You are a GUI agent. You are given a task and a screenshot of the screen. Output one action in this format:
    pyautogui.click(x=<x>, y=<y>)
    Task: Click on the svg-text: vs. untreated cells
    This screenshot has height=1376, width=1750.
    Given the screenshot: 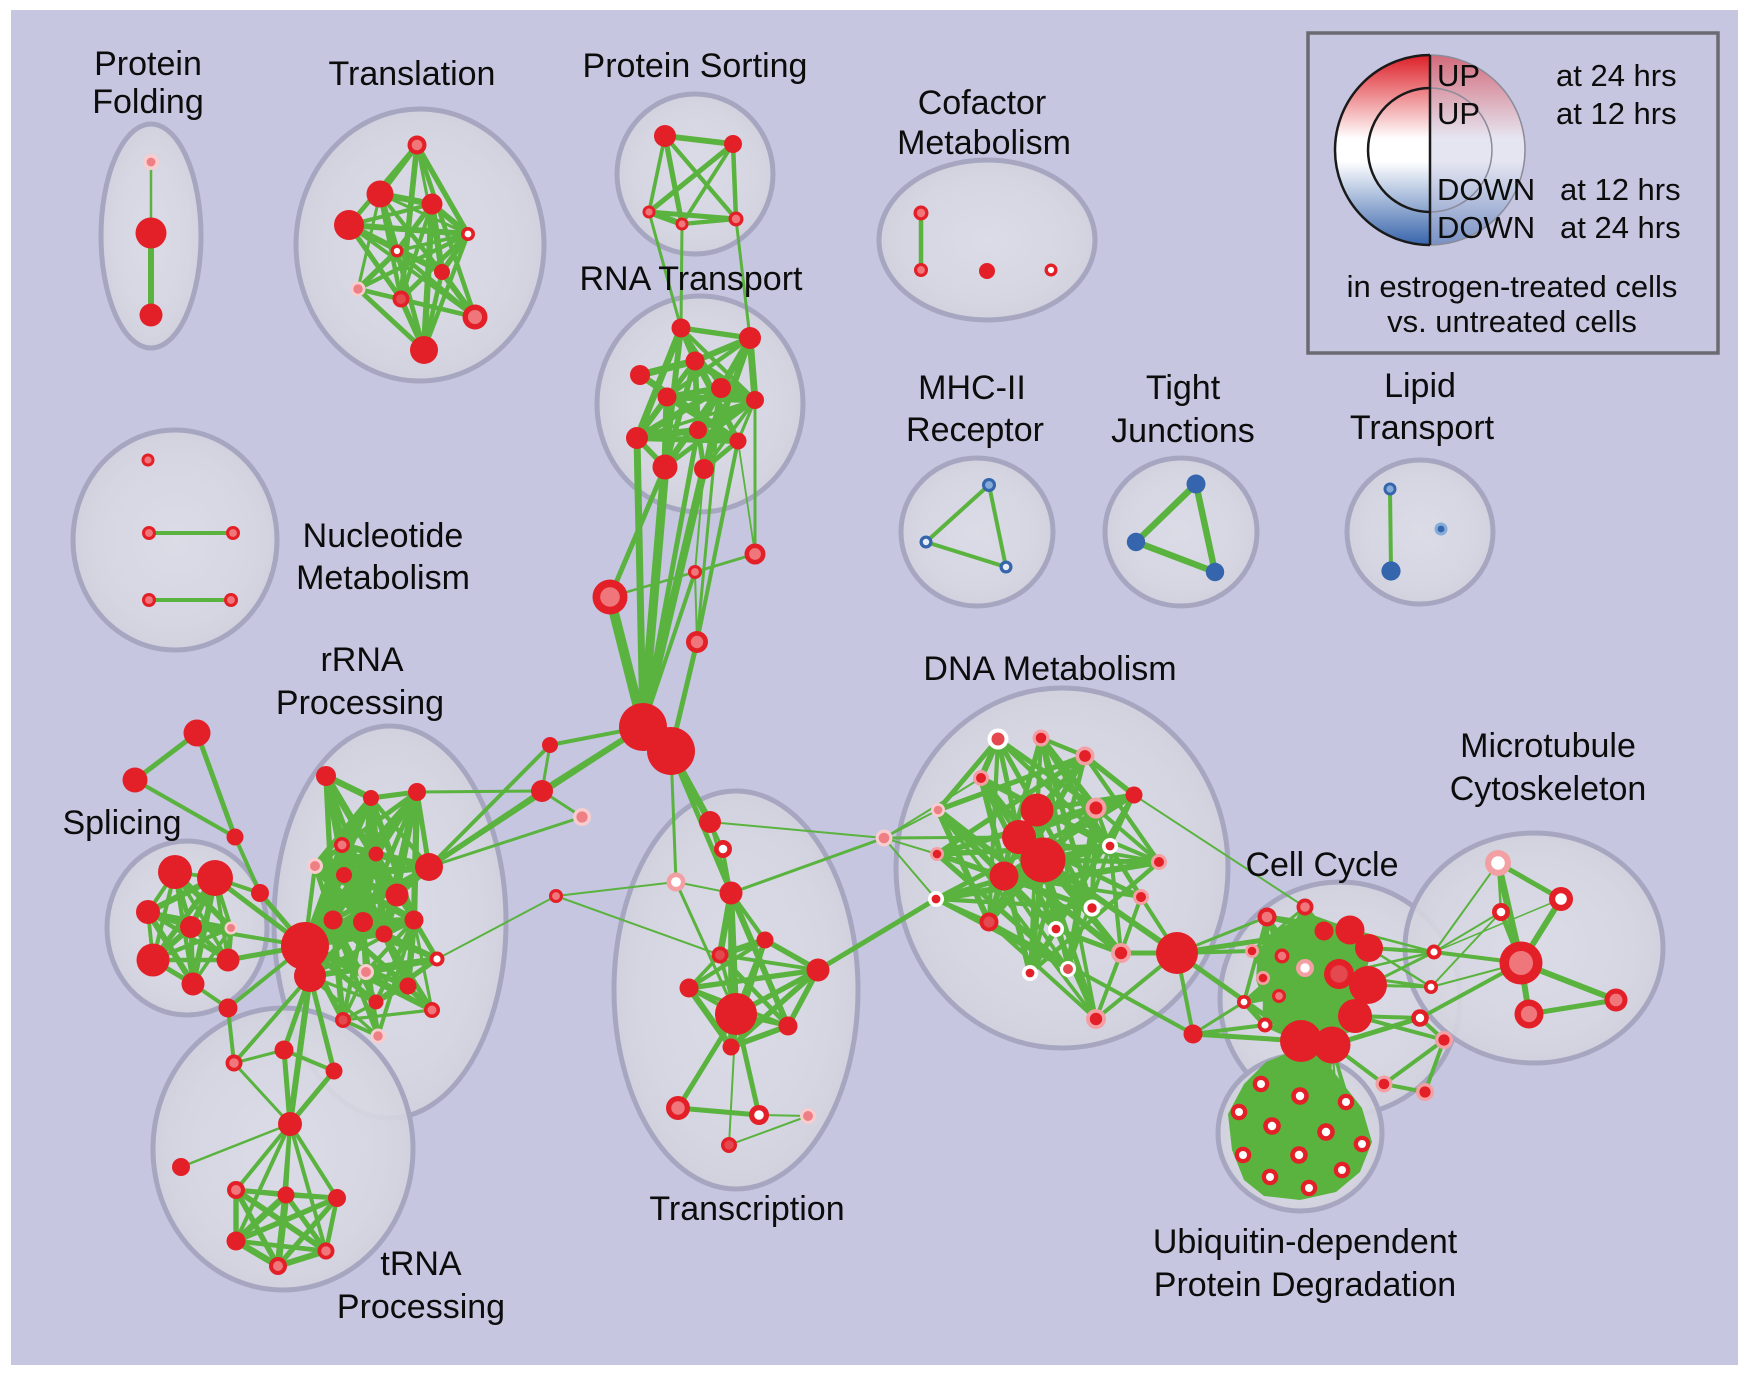 What is the action you would take?
    pyautogui.click(x=1512, y=321)
    